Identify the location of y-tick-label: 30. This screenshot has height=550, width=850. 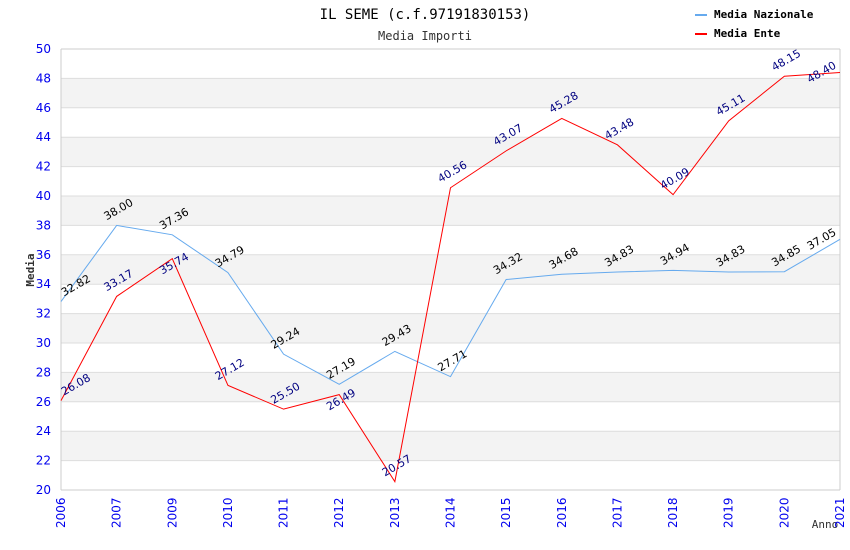
(43, 343).